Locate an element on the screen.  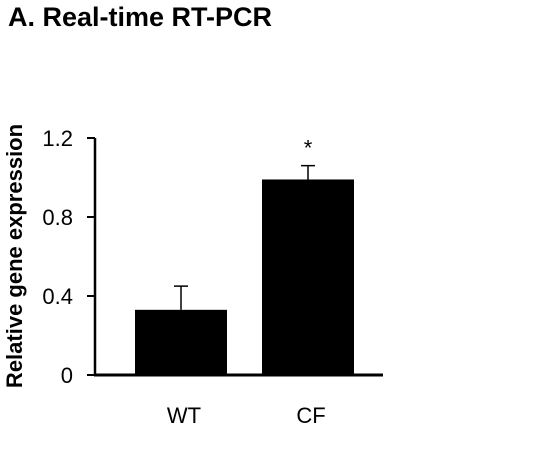
x-category-label-cf: CF is located at coordinates (310, 415).